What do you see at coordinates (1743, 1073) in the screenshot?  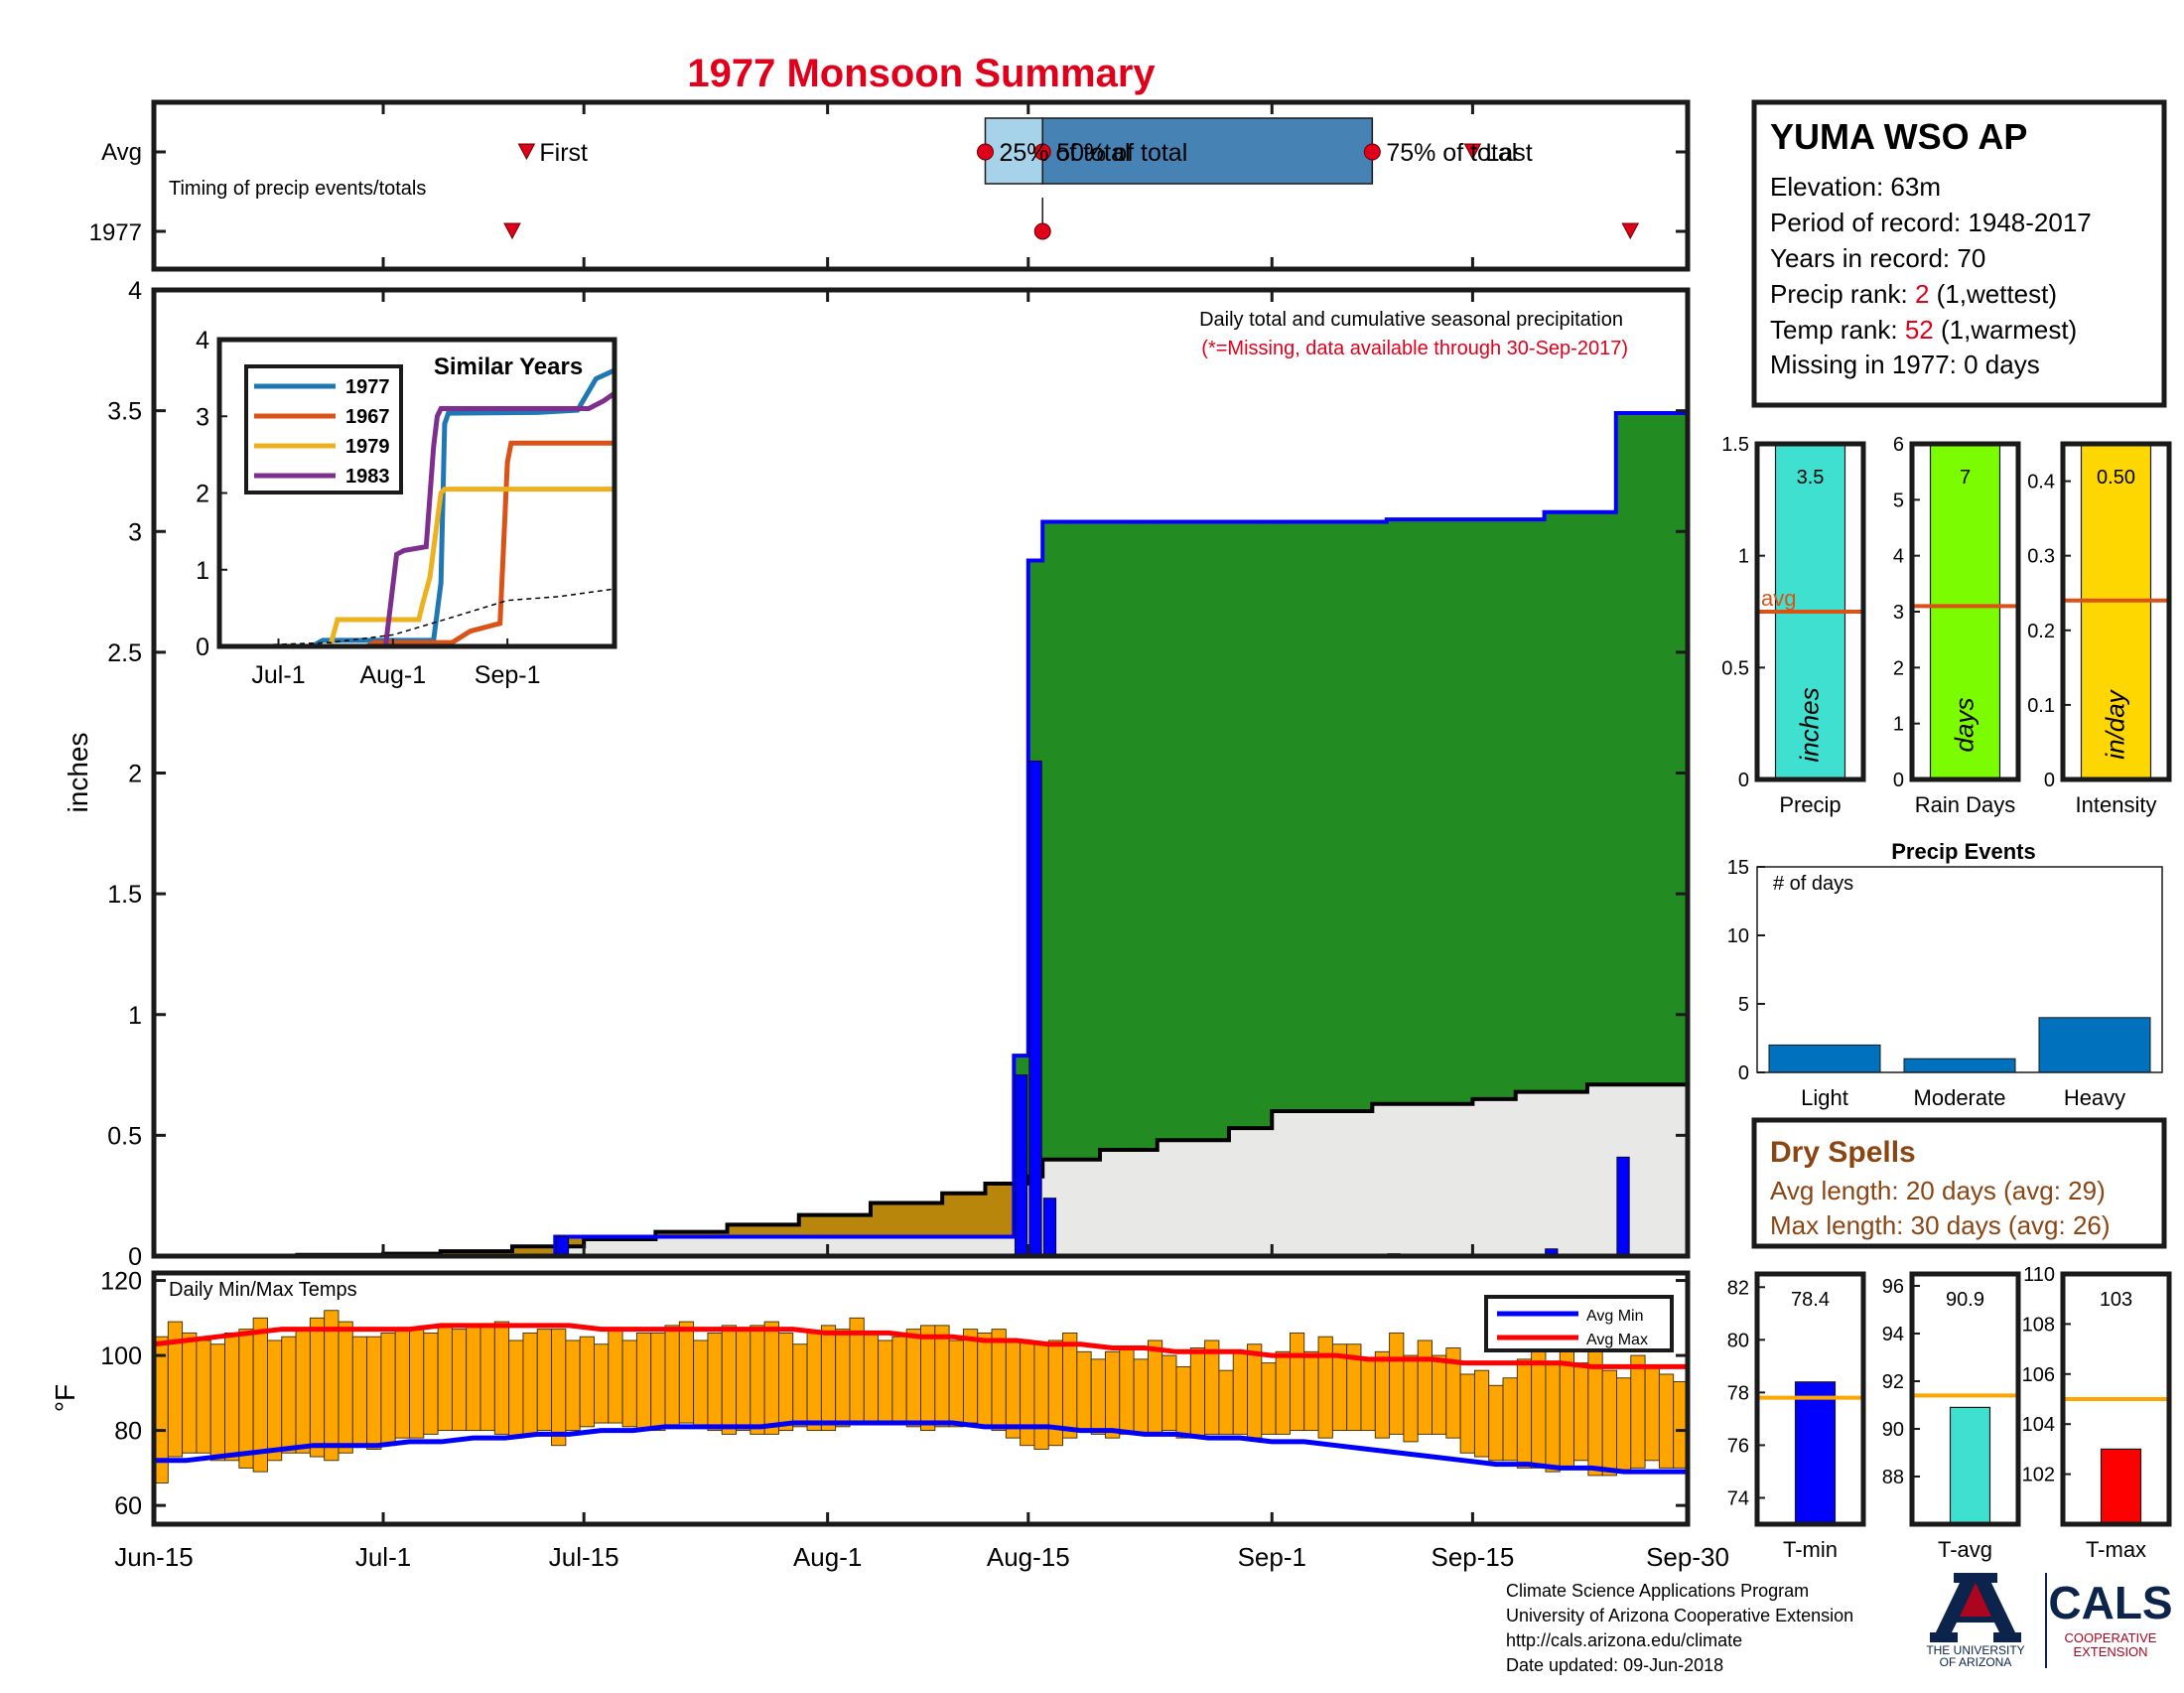 I see `precip-events-ytick-label: 0` at bounding box center [1743, 1073].